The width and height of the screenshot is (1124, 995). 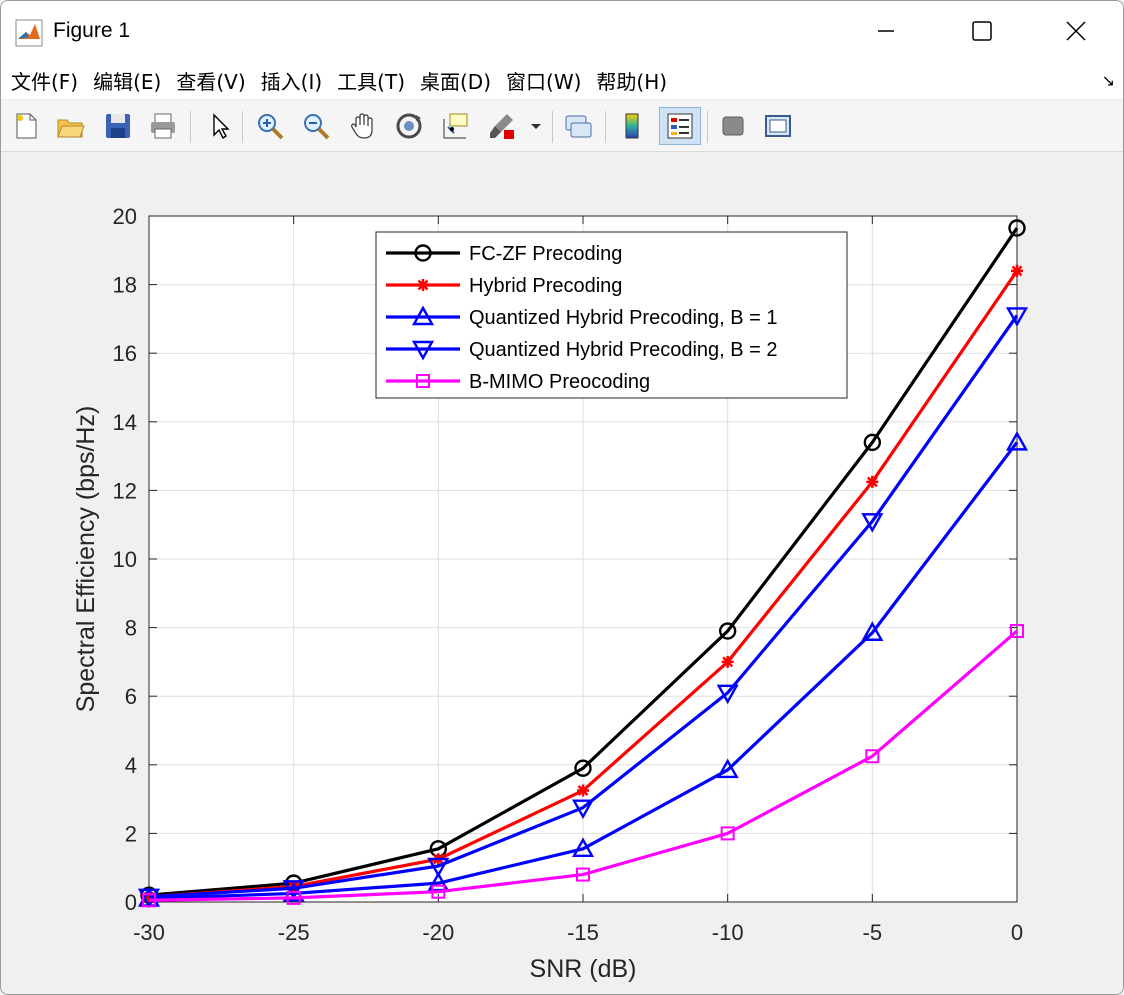 I want to click on select-button, so click(x=220, y=126).